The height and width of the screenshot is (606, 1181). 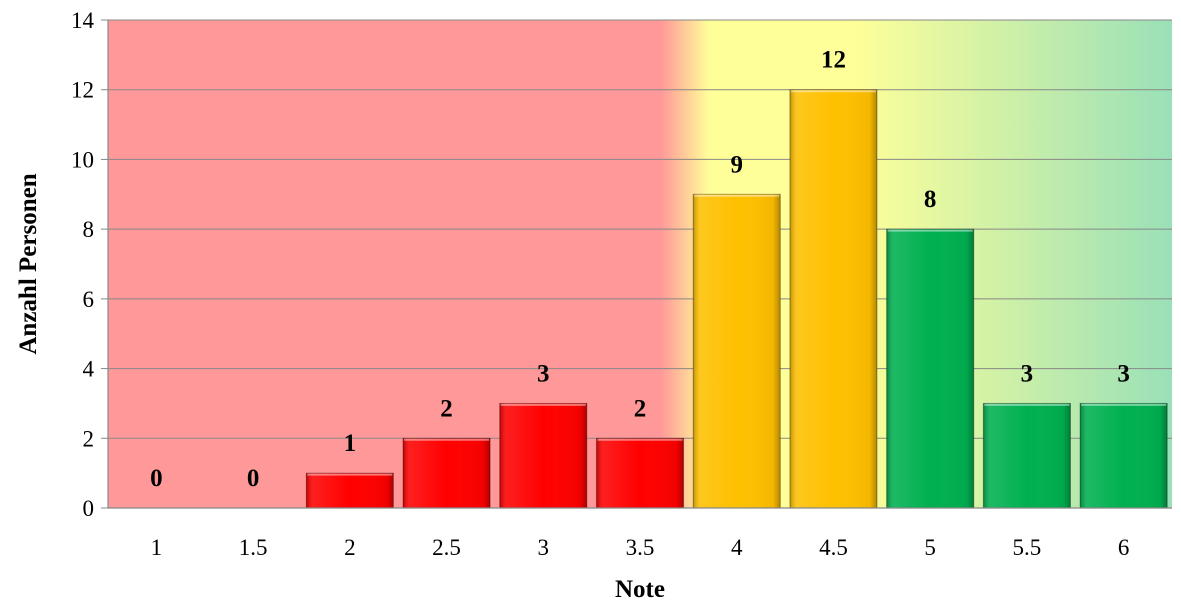 I want to click on x-tick-labels: 1 1.5 2 2.5 3 3.5 4 4.5 5 5.5 6, so click(x=640, y=547).